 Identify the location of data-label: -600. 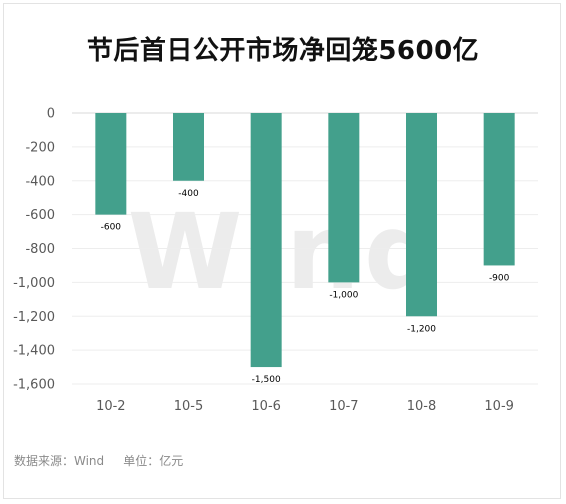
(111, 228).